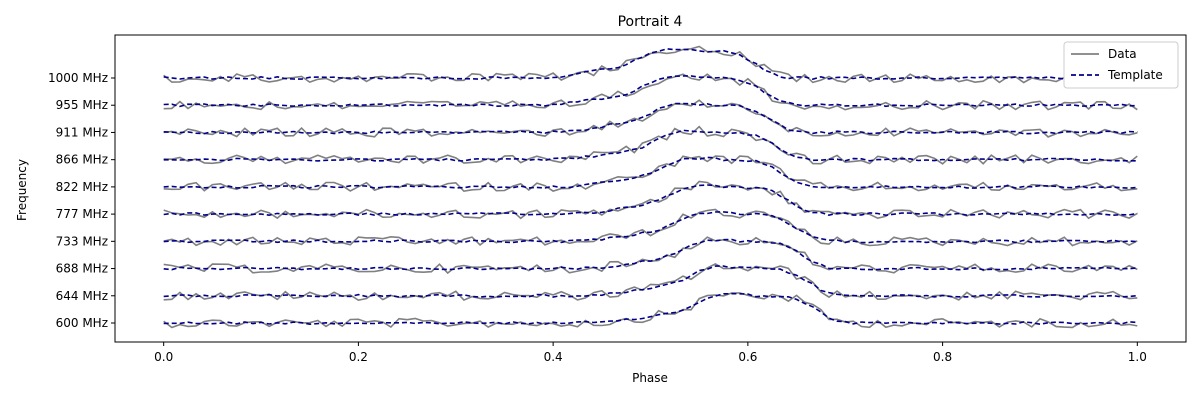 The image size is (1200, 400). I want to click on y-tick-label: 866 MHz, so click(82, 160).